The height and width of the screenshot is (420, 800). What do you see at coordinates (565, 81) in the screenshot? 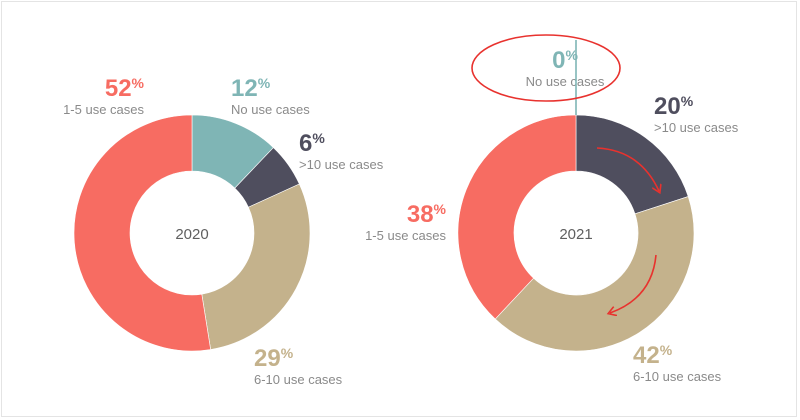
I see `category-label-2021-no-use-cases: No use cases` at bounding box center [565, 81].